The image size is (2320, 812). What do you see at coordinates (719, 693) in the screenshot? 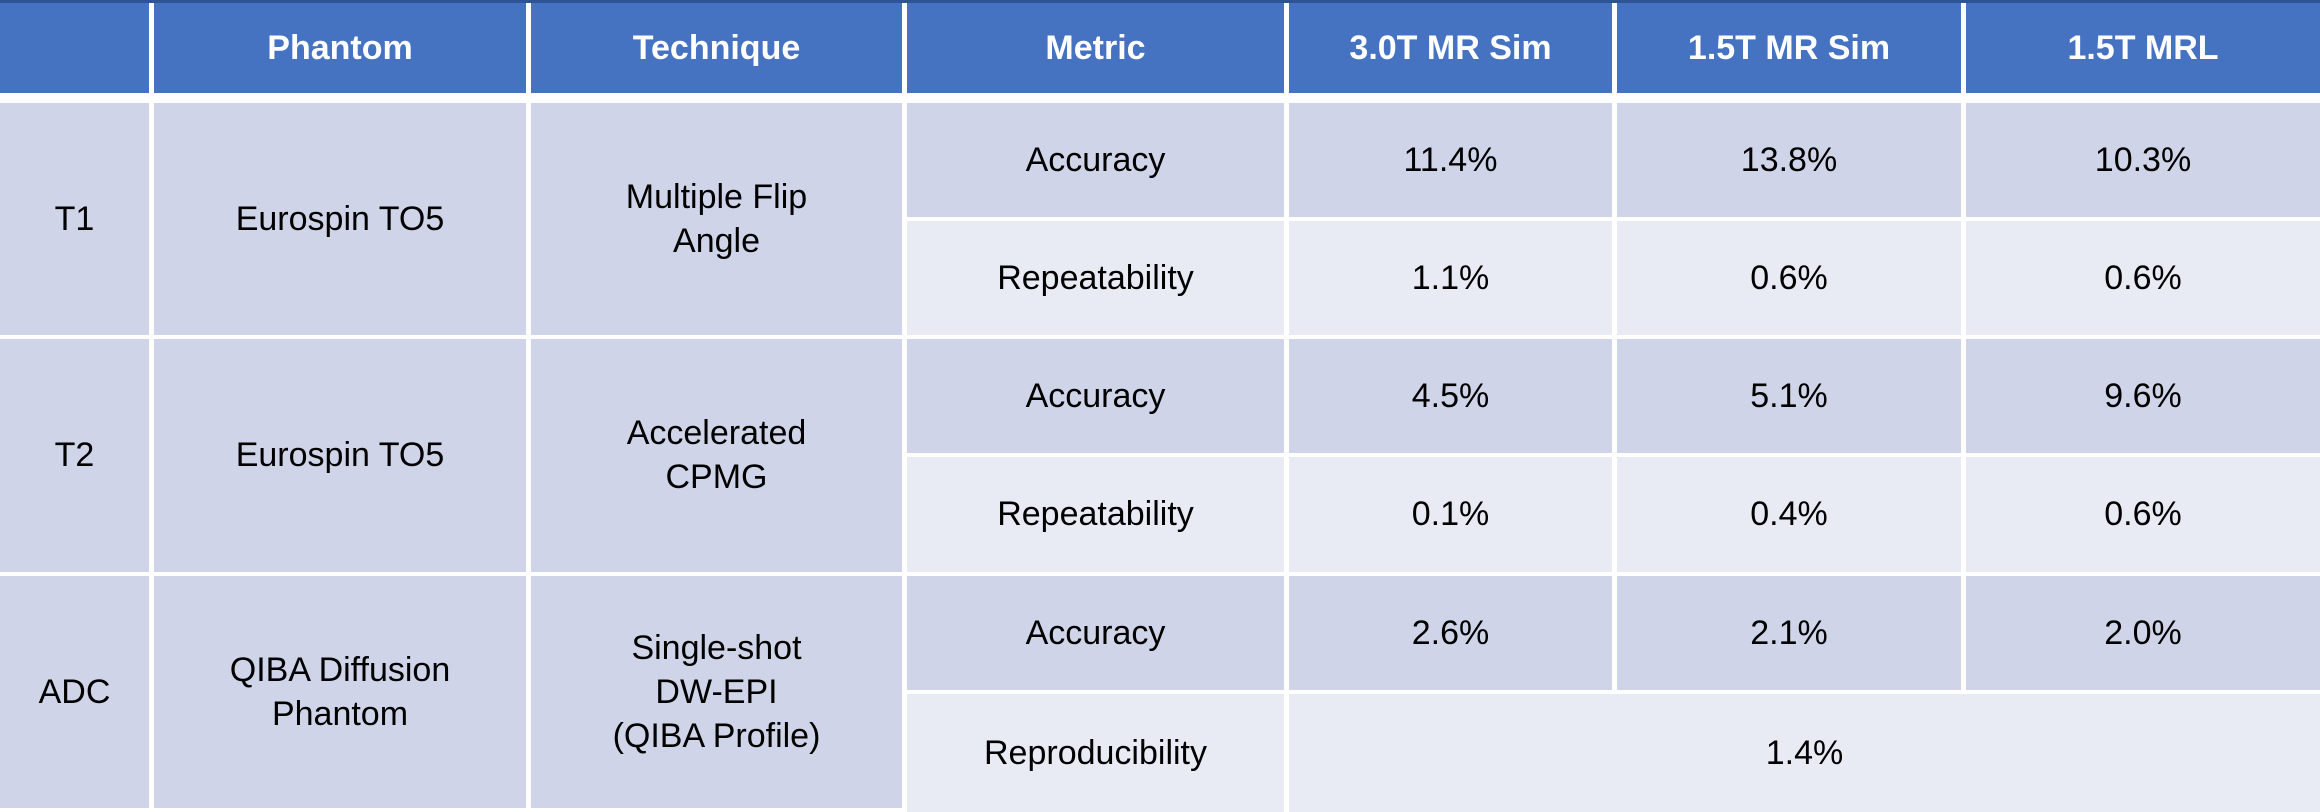
I see `technique-cell-adc: Single-shot DW-EPI (QIBA Profile)` at bounding box center [719, 693].